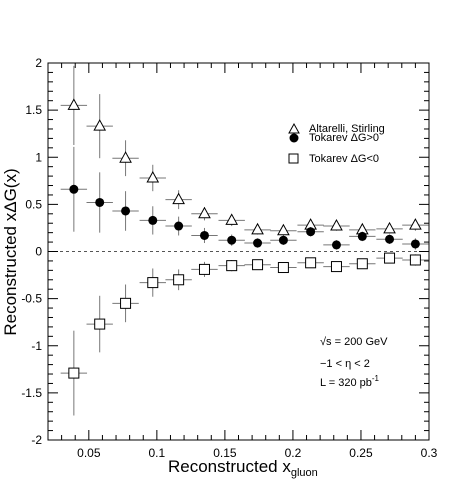 Image resolution: width=474 pixels, height=489 pixels. Describe the element at coordinates (38, 252) in the screenshot. I see `y-tick-label: 0` at that location.